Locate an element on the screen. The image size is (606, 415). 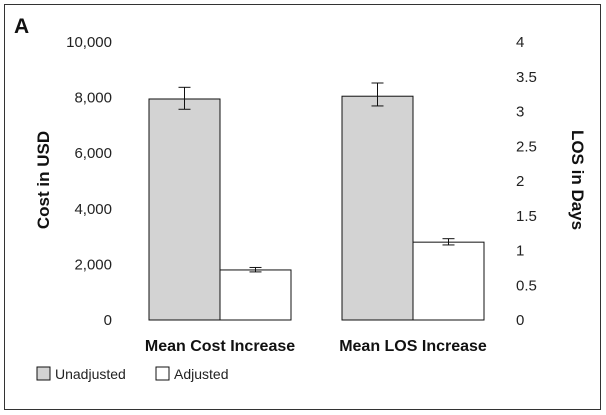
legend-swatch-unadjusted is located at coordinates (43, 373).